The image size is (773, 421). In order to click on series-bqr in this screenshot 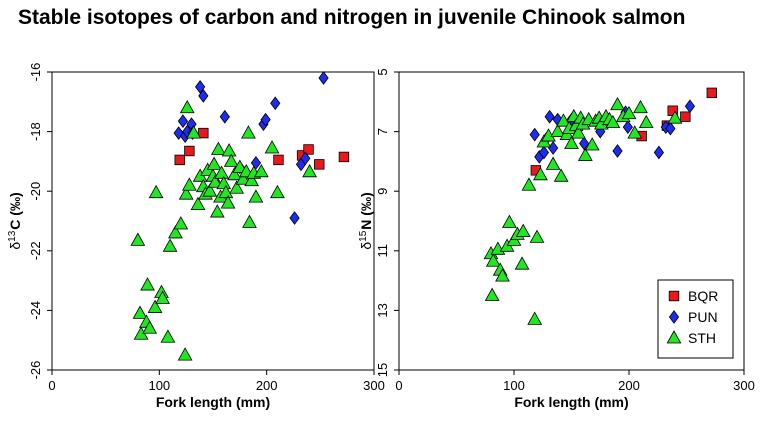, I will do `click(262, 148)`.